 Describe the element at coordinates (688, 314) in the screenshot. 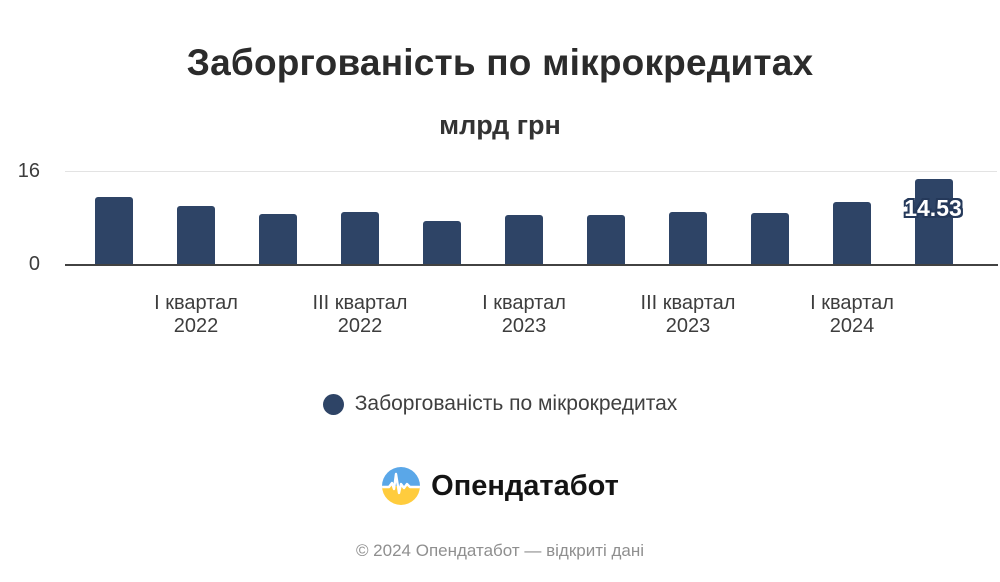

I see `x-axis-label: ІІІ квартал 2023` at that location.